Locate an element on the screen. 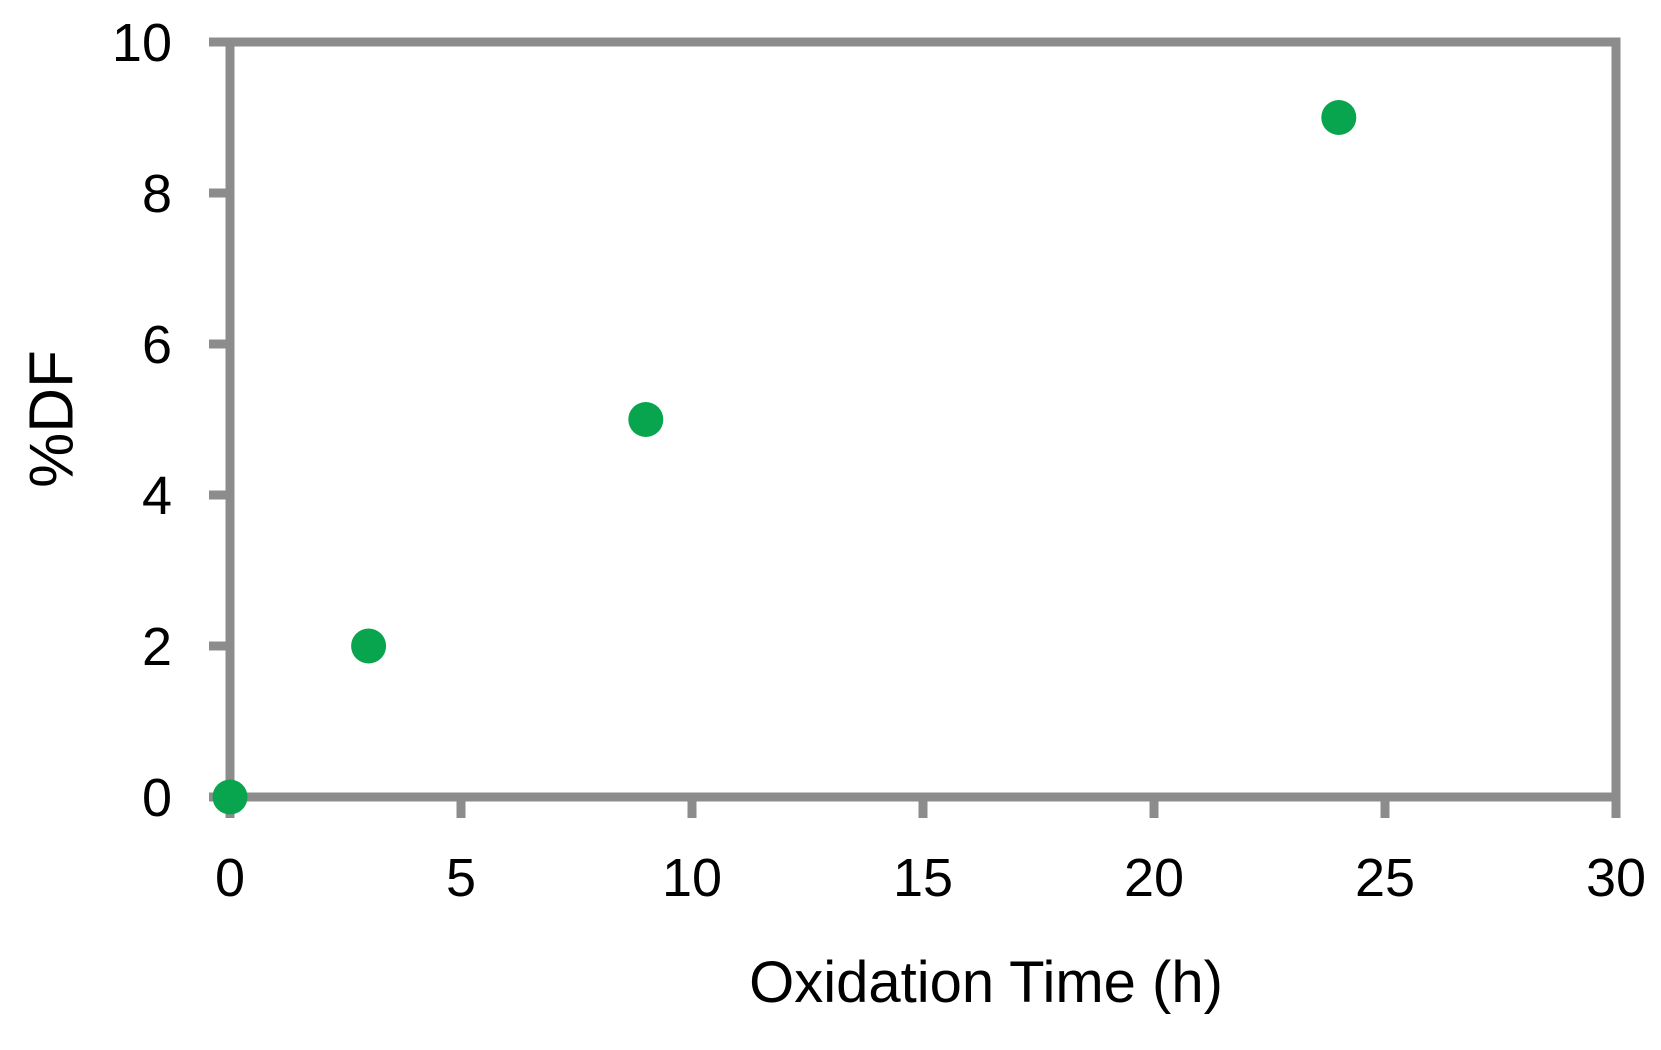  y-tick-label: 6 is located at coordinates (157, 345).